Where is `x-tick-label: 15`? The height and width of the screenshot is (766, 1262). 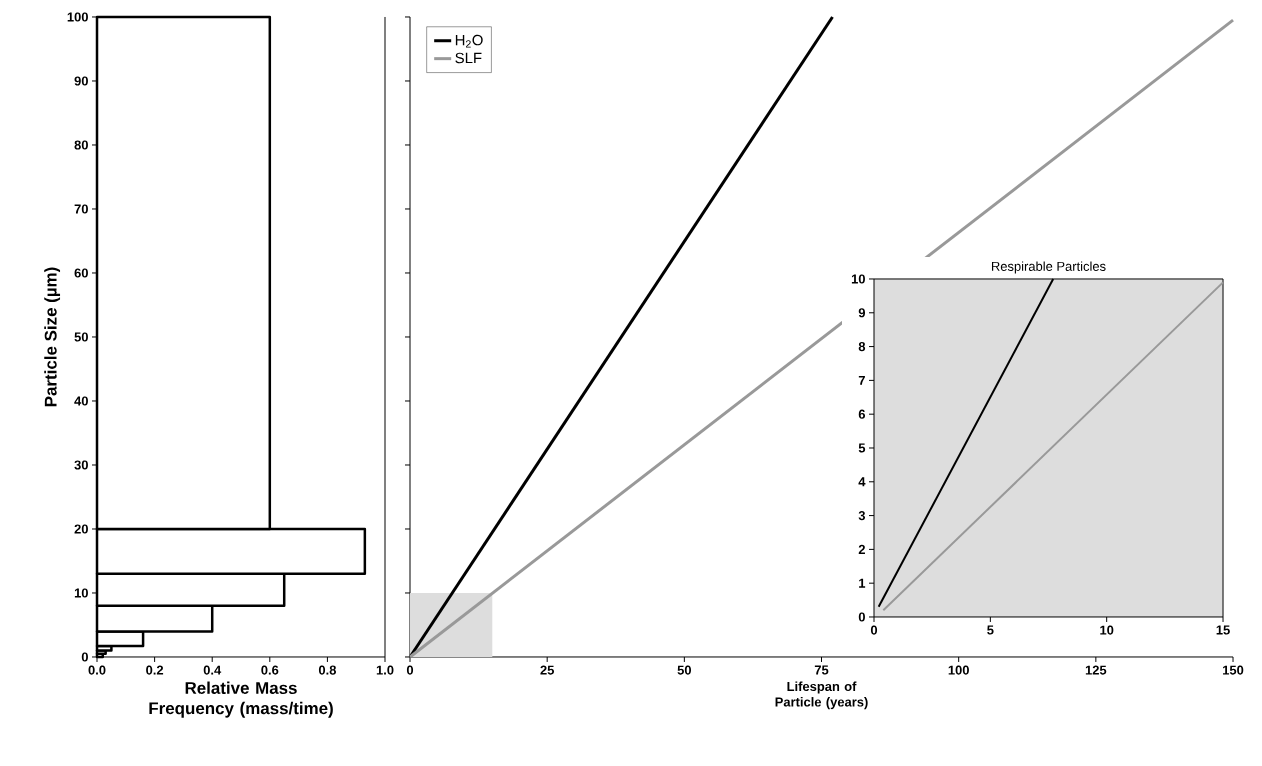 x-tick-label: 15 is located at coordinates (1223, 630).